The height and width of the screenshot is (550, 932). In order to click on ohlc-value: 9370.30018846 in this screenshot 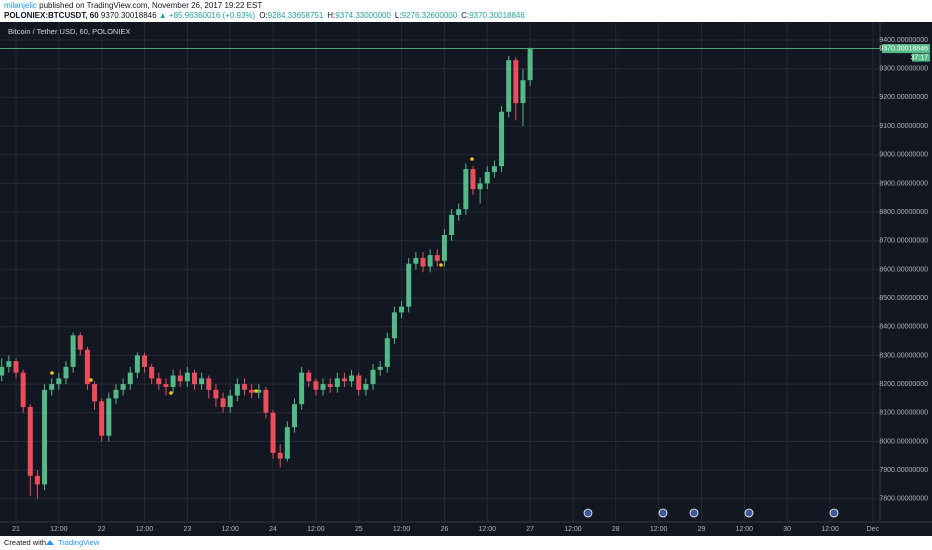, I will do `click(497, 15)`.